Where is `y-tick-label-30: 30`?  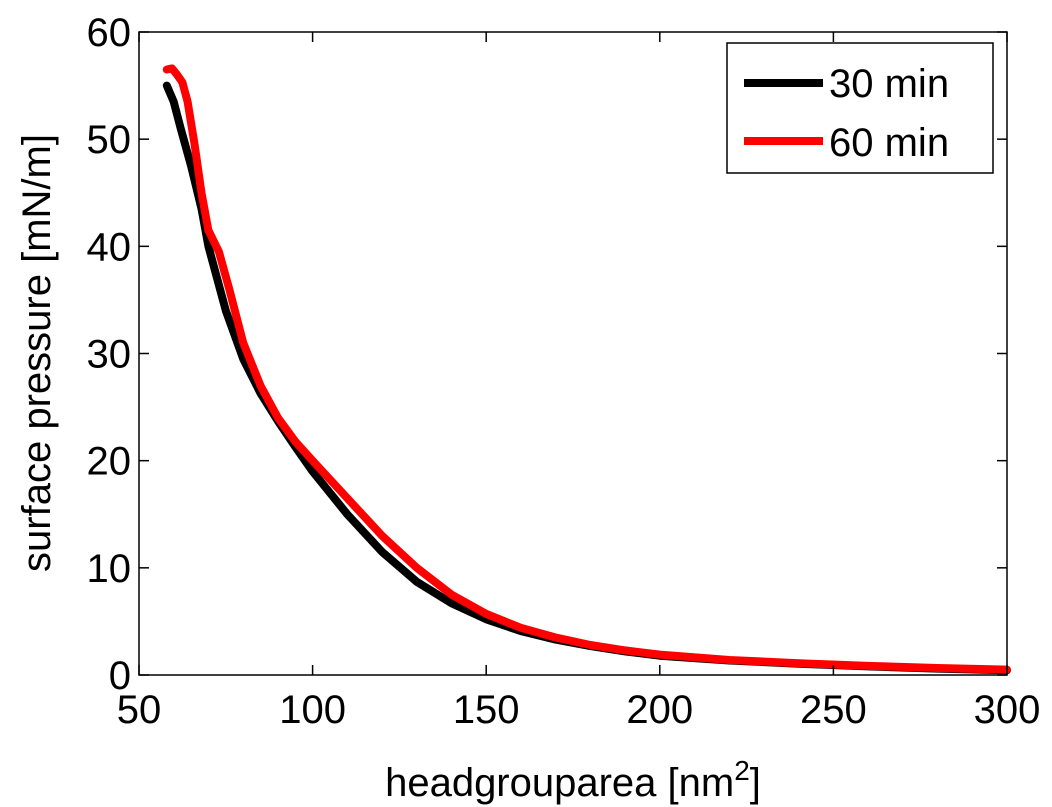 y-tick-label-30: 30 is located at coordinates (109, 355).